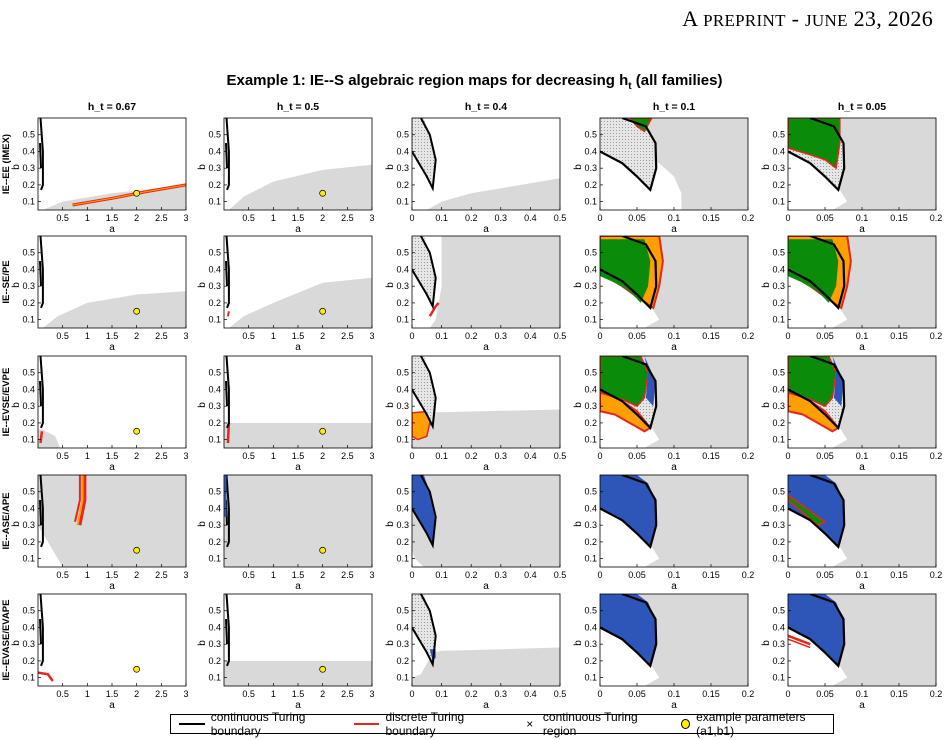 The image size is (949, 740). What do you see at coordinates (6, 520) in the screenshot?
I see `row-label: IE--ASE/APE` at bounding box center [6, 520].